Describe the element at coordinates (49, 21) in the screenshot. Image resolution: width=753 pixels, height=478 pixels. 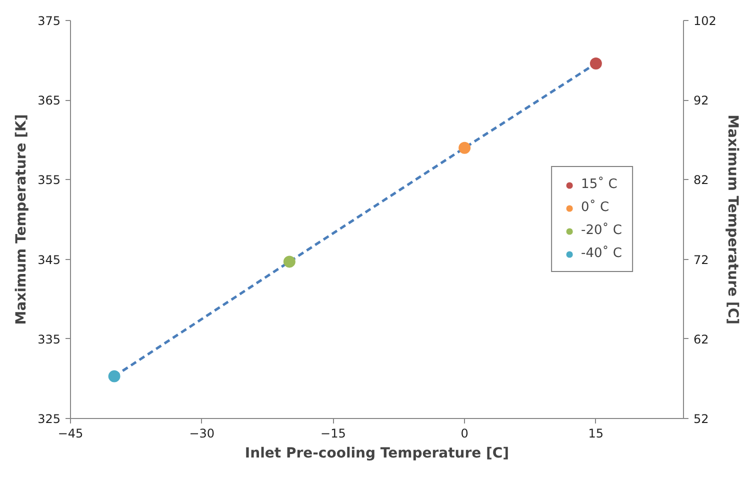
I see `y-tick-label: 375` at that location.